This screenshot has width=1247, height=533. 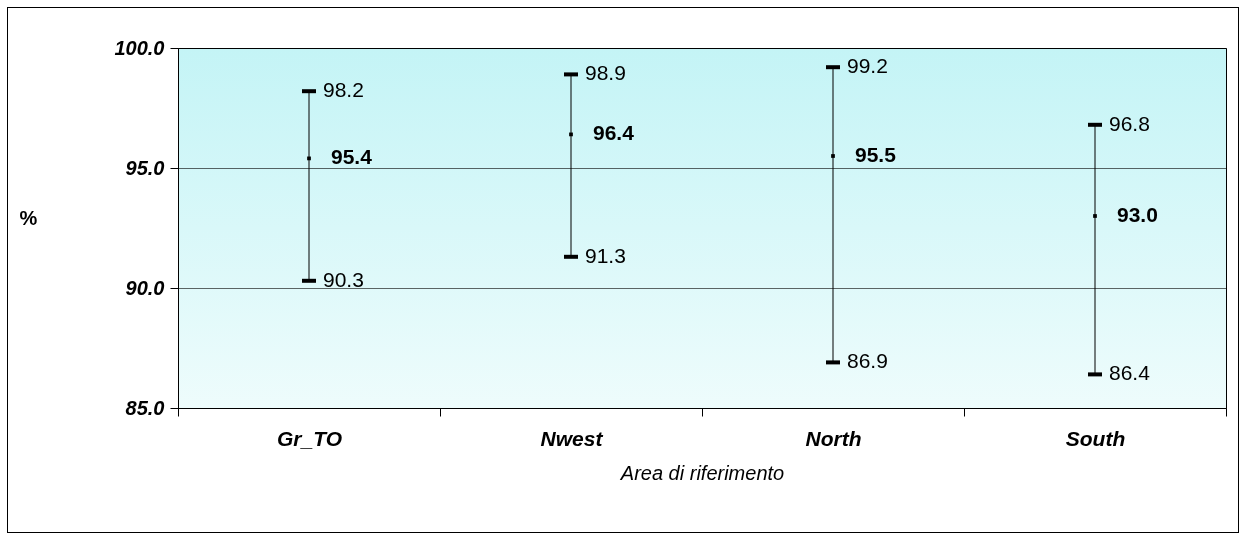 What do you see at coordinates (1095, 438) in the screenshot?
I see `x-tick-label: South` at bounding box center [1095, 438].